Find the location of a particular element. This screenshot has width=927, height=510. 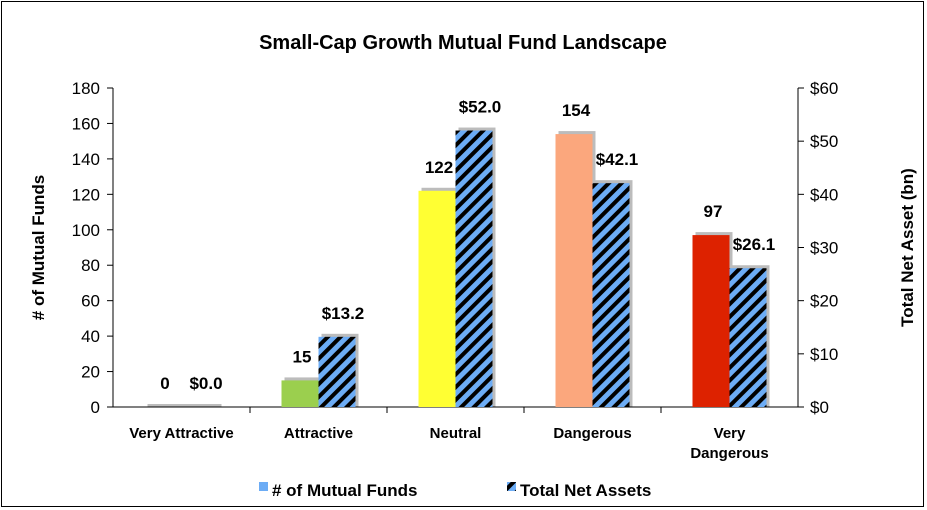

left-tick-label: 0 is located at coordinates (95, 407).